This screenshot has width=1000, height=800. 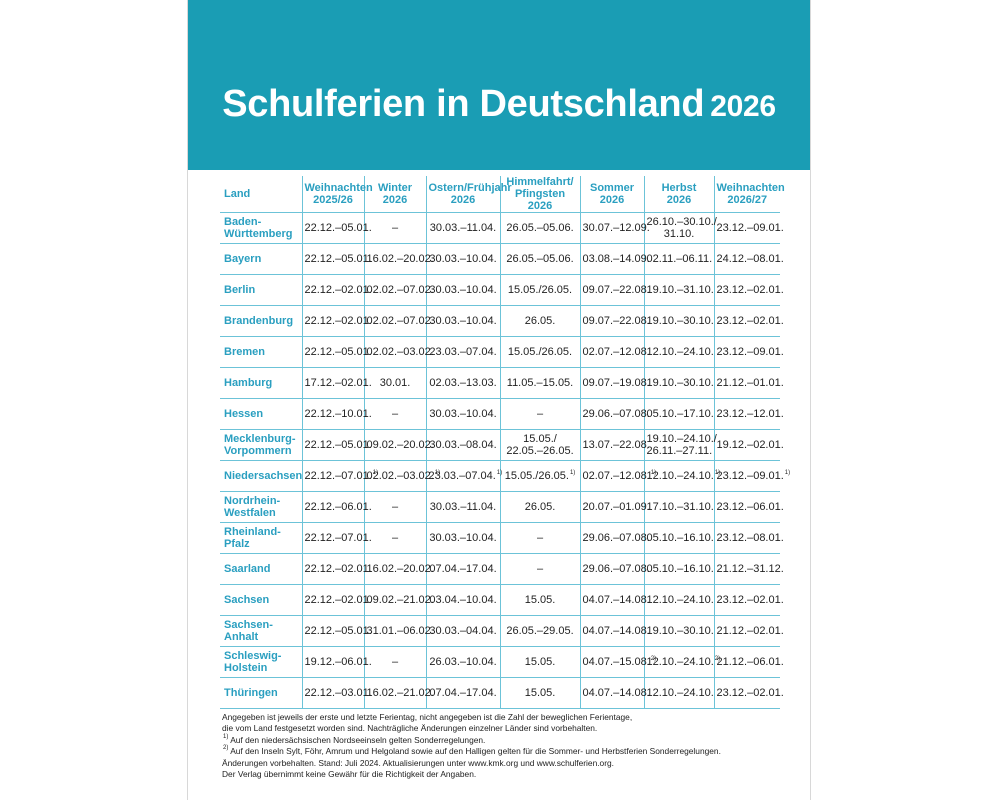 I want to click on date-value: 04.07.–15.08., so click(x=616, y=662).